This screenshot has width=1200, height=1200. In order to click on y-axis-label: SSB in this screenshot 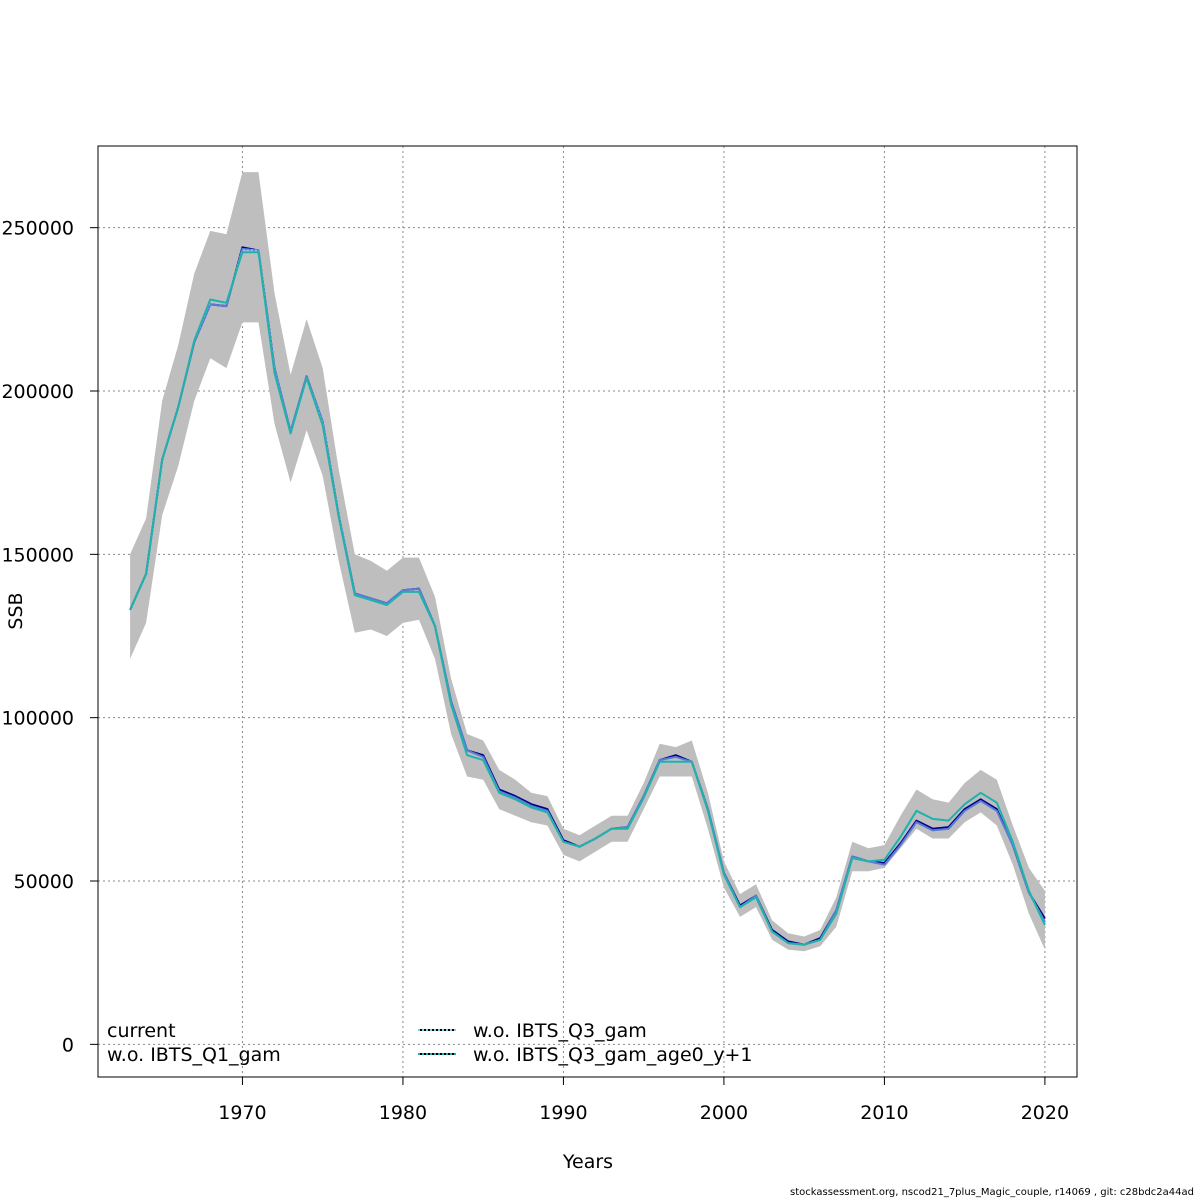, I will do `click(16, 610)`.